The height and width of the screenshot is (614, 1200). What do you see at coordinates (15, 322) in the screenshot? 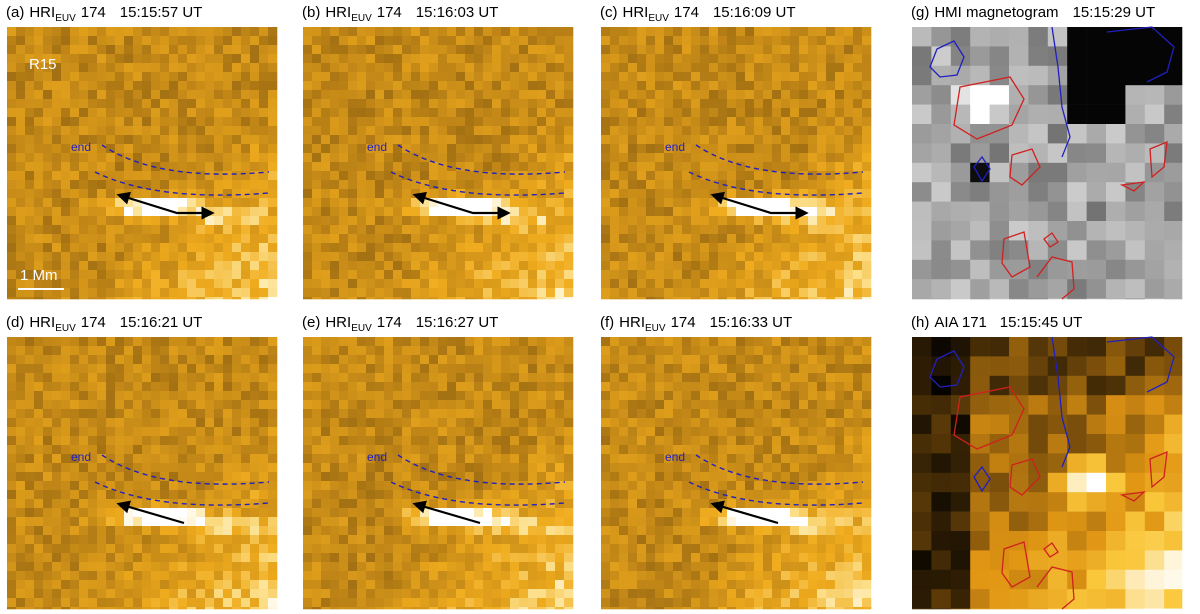
I see `panel-label: (d)` at bounding box center [15, 322].